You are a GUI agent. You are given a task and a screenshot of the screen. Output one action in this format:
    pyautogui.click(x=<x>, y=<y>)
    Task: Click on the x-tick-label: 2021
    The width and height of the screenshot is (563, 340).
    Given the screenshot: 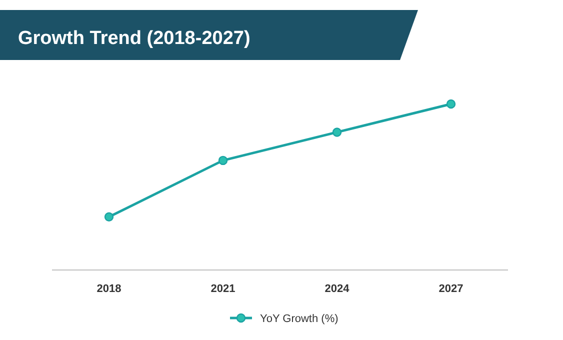 What is the action you would take?
    pyautogui.click(x=223, y=289)
    